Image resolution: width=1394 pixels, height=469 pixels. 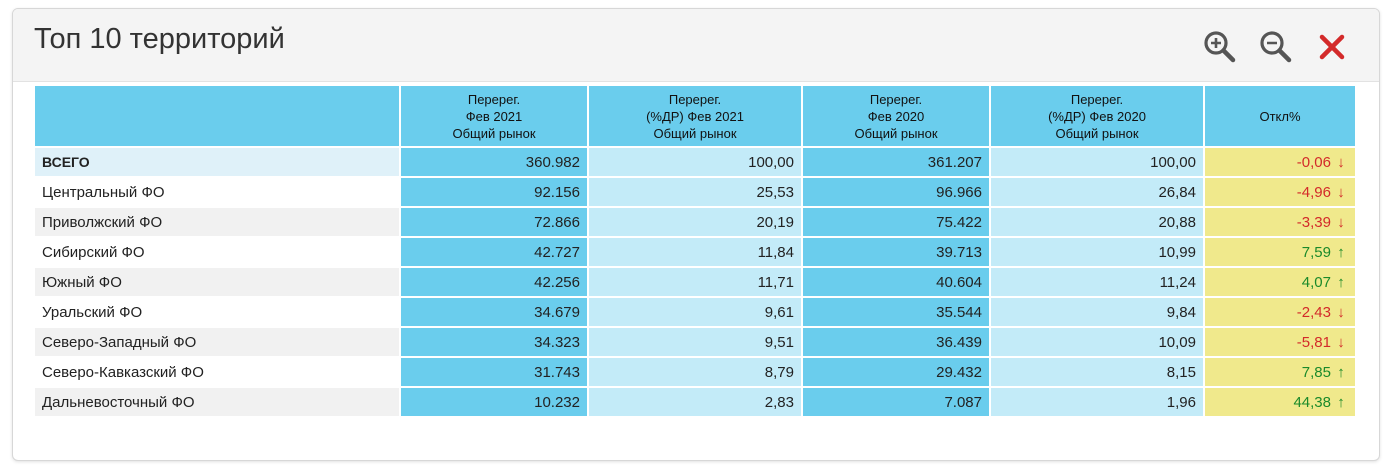 I want to click on close-button, so click(x=1332, y=47).